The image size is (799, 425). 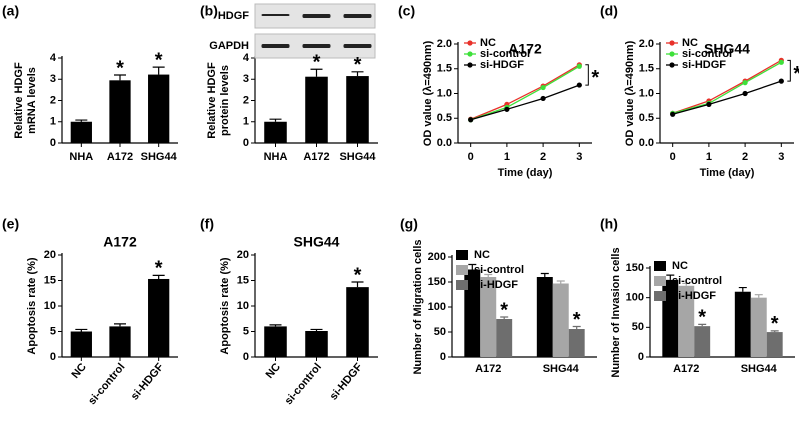 What do you see at coordinates (507, 157) in the screenshot?
I see `x-tick-label: 1` at bounding box center [507, 157].